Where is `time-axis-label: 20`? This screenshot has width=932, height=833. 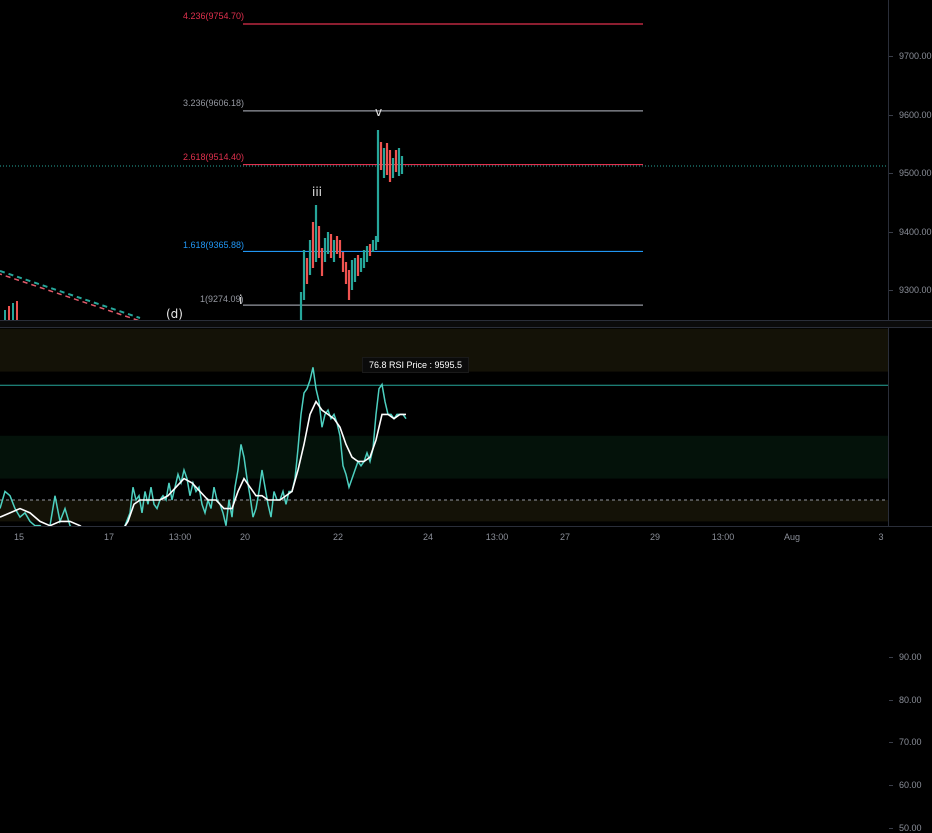 time-axis-label: 20 is located at coordinates (245, 537).